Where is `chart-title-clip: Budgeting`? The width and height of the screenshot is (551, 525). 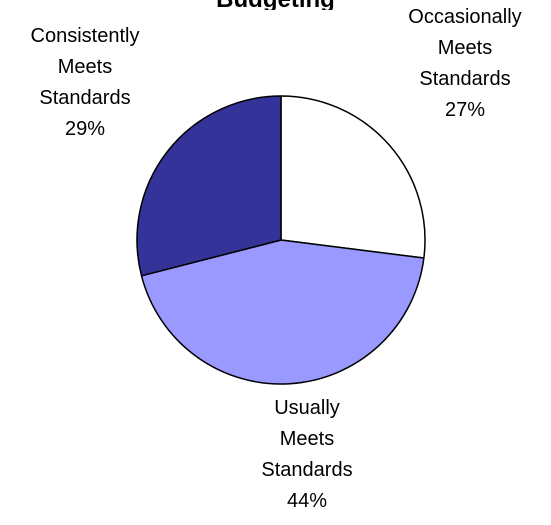
chart-title-clip: Budgeting is located at coordinates (275, 5).